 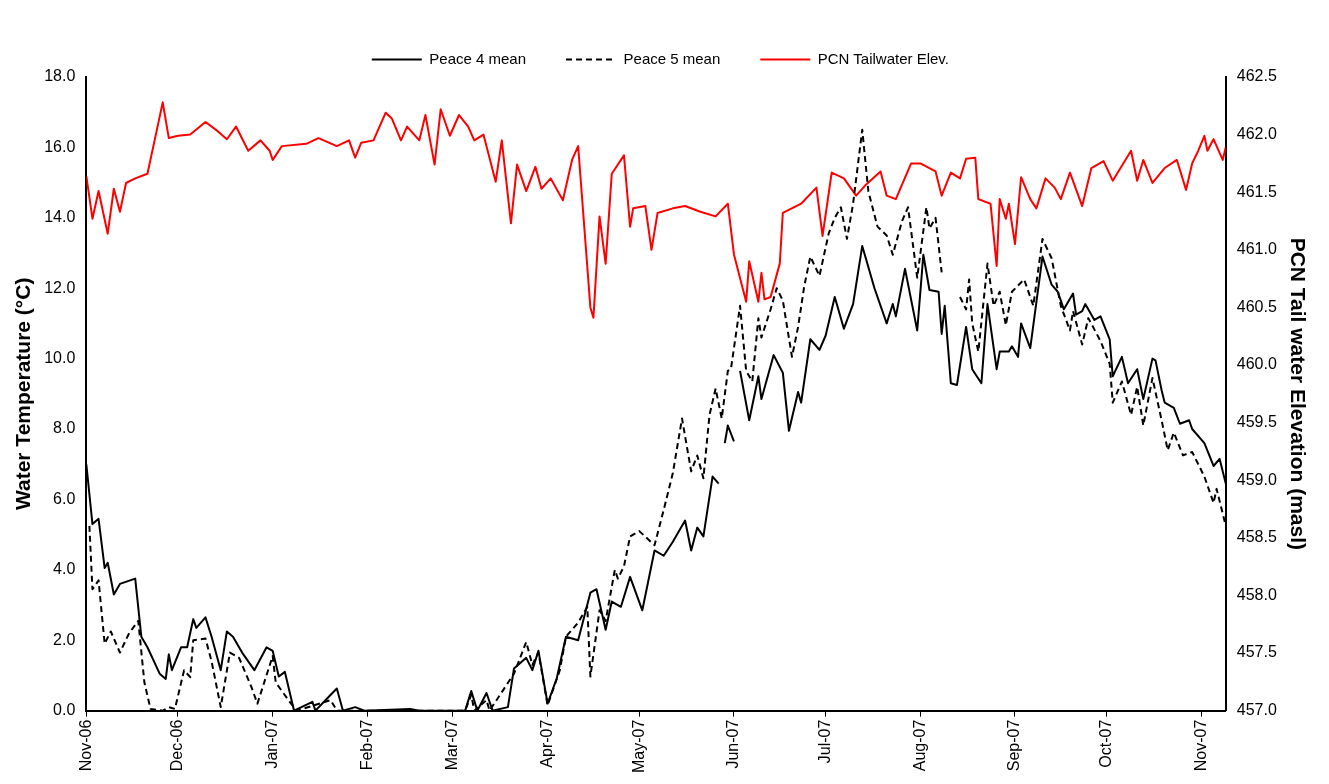 I want to click on y-tick-label: 8.0, so click(x=64, y=428).